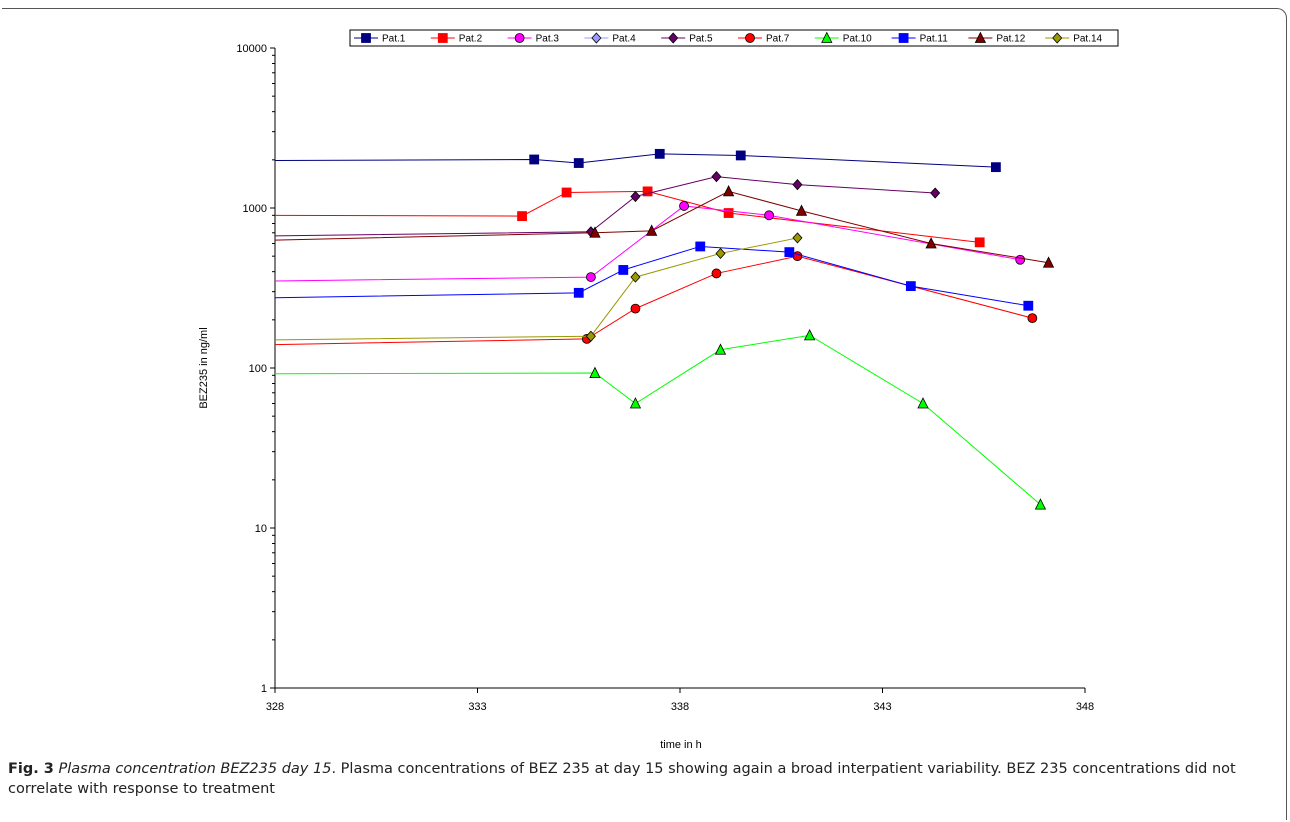  I want to click on series-pat7, so click(656, 298).